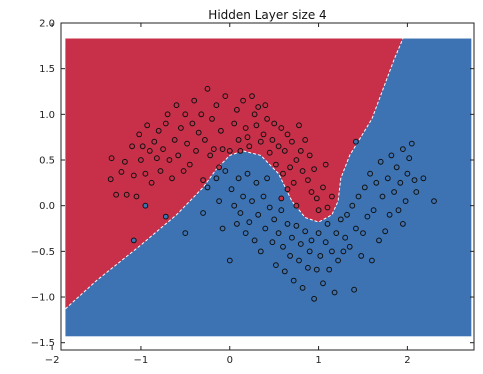 This screenshot has width=483, height=374. I want to click on x-tick-label: −1, so click(141, 360).